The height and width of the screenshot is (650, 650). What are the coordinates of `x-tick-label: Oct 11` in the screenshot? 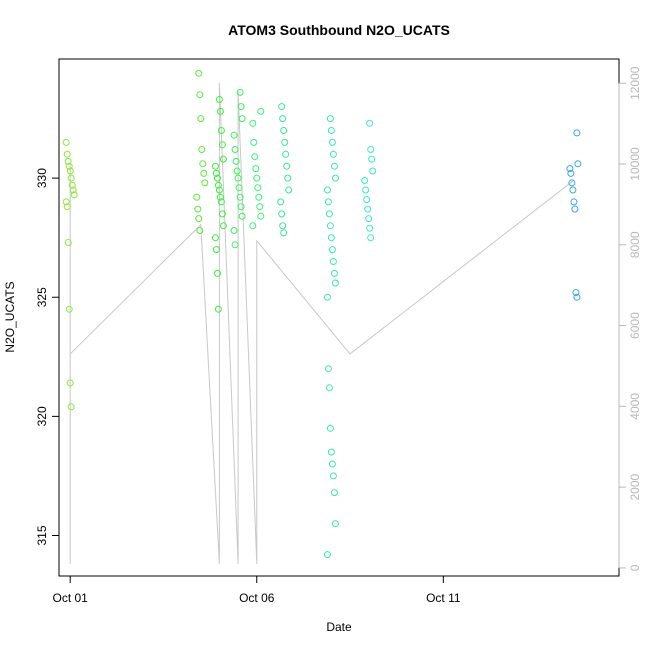 It's located at (443, 598).